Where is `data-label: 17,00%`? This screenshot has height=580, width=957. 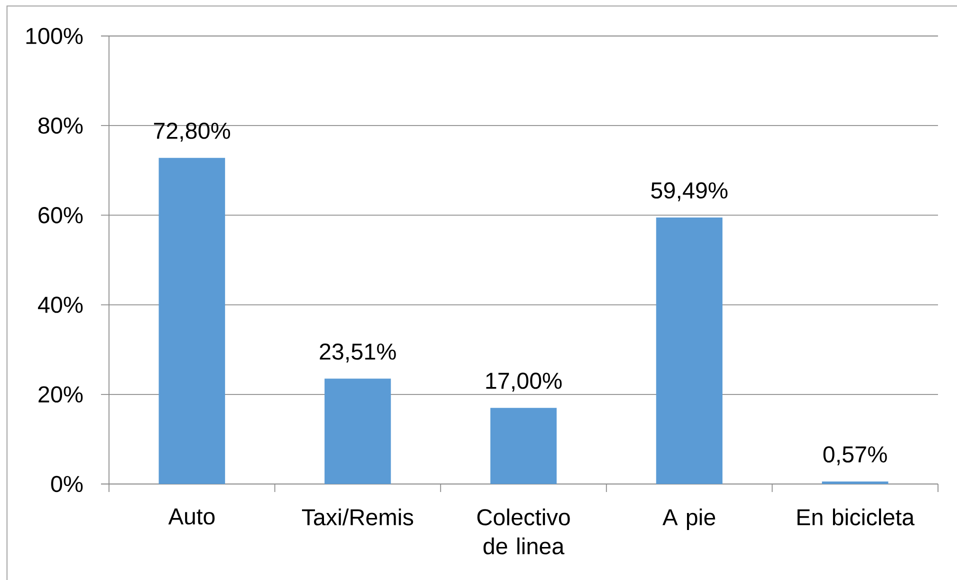
data-label: 17,00% is located at coordinates (524, 382).